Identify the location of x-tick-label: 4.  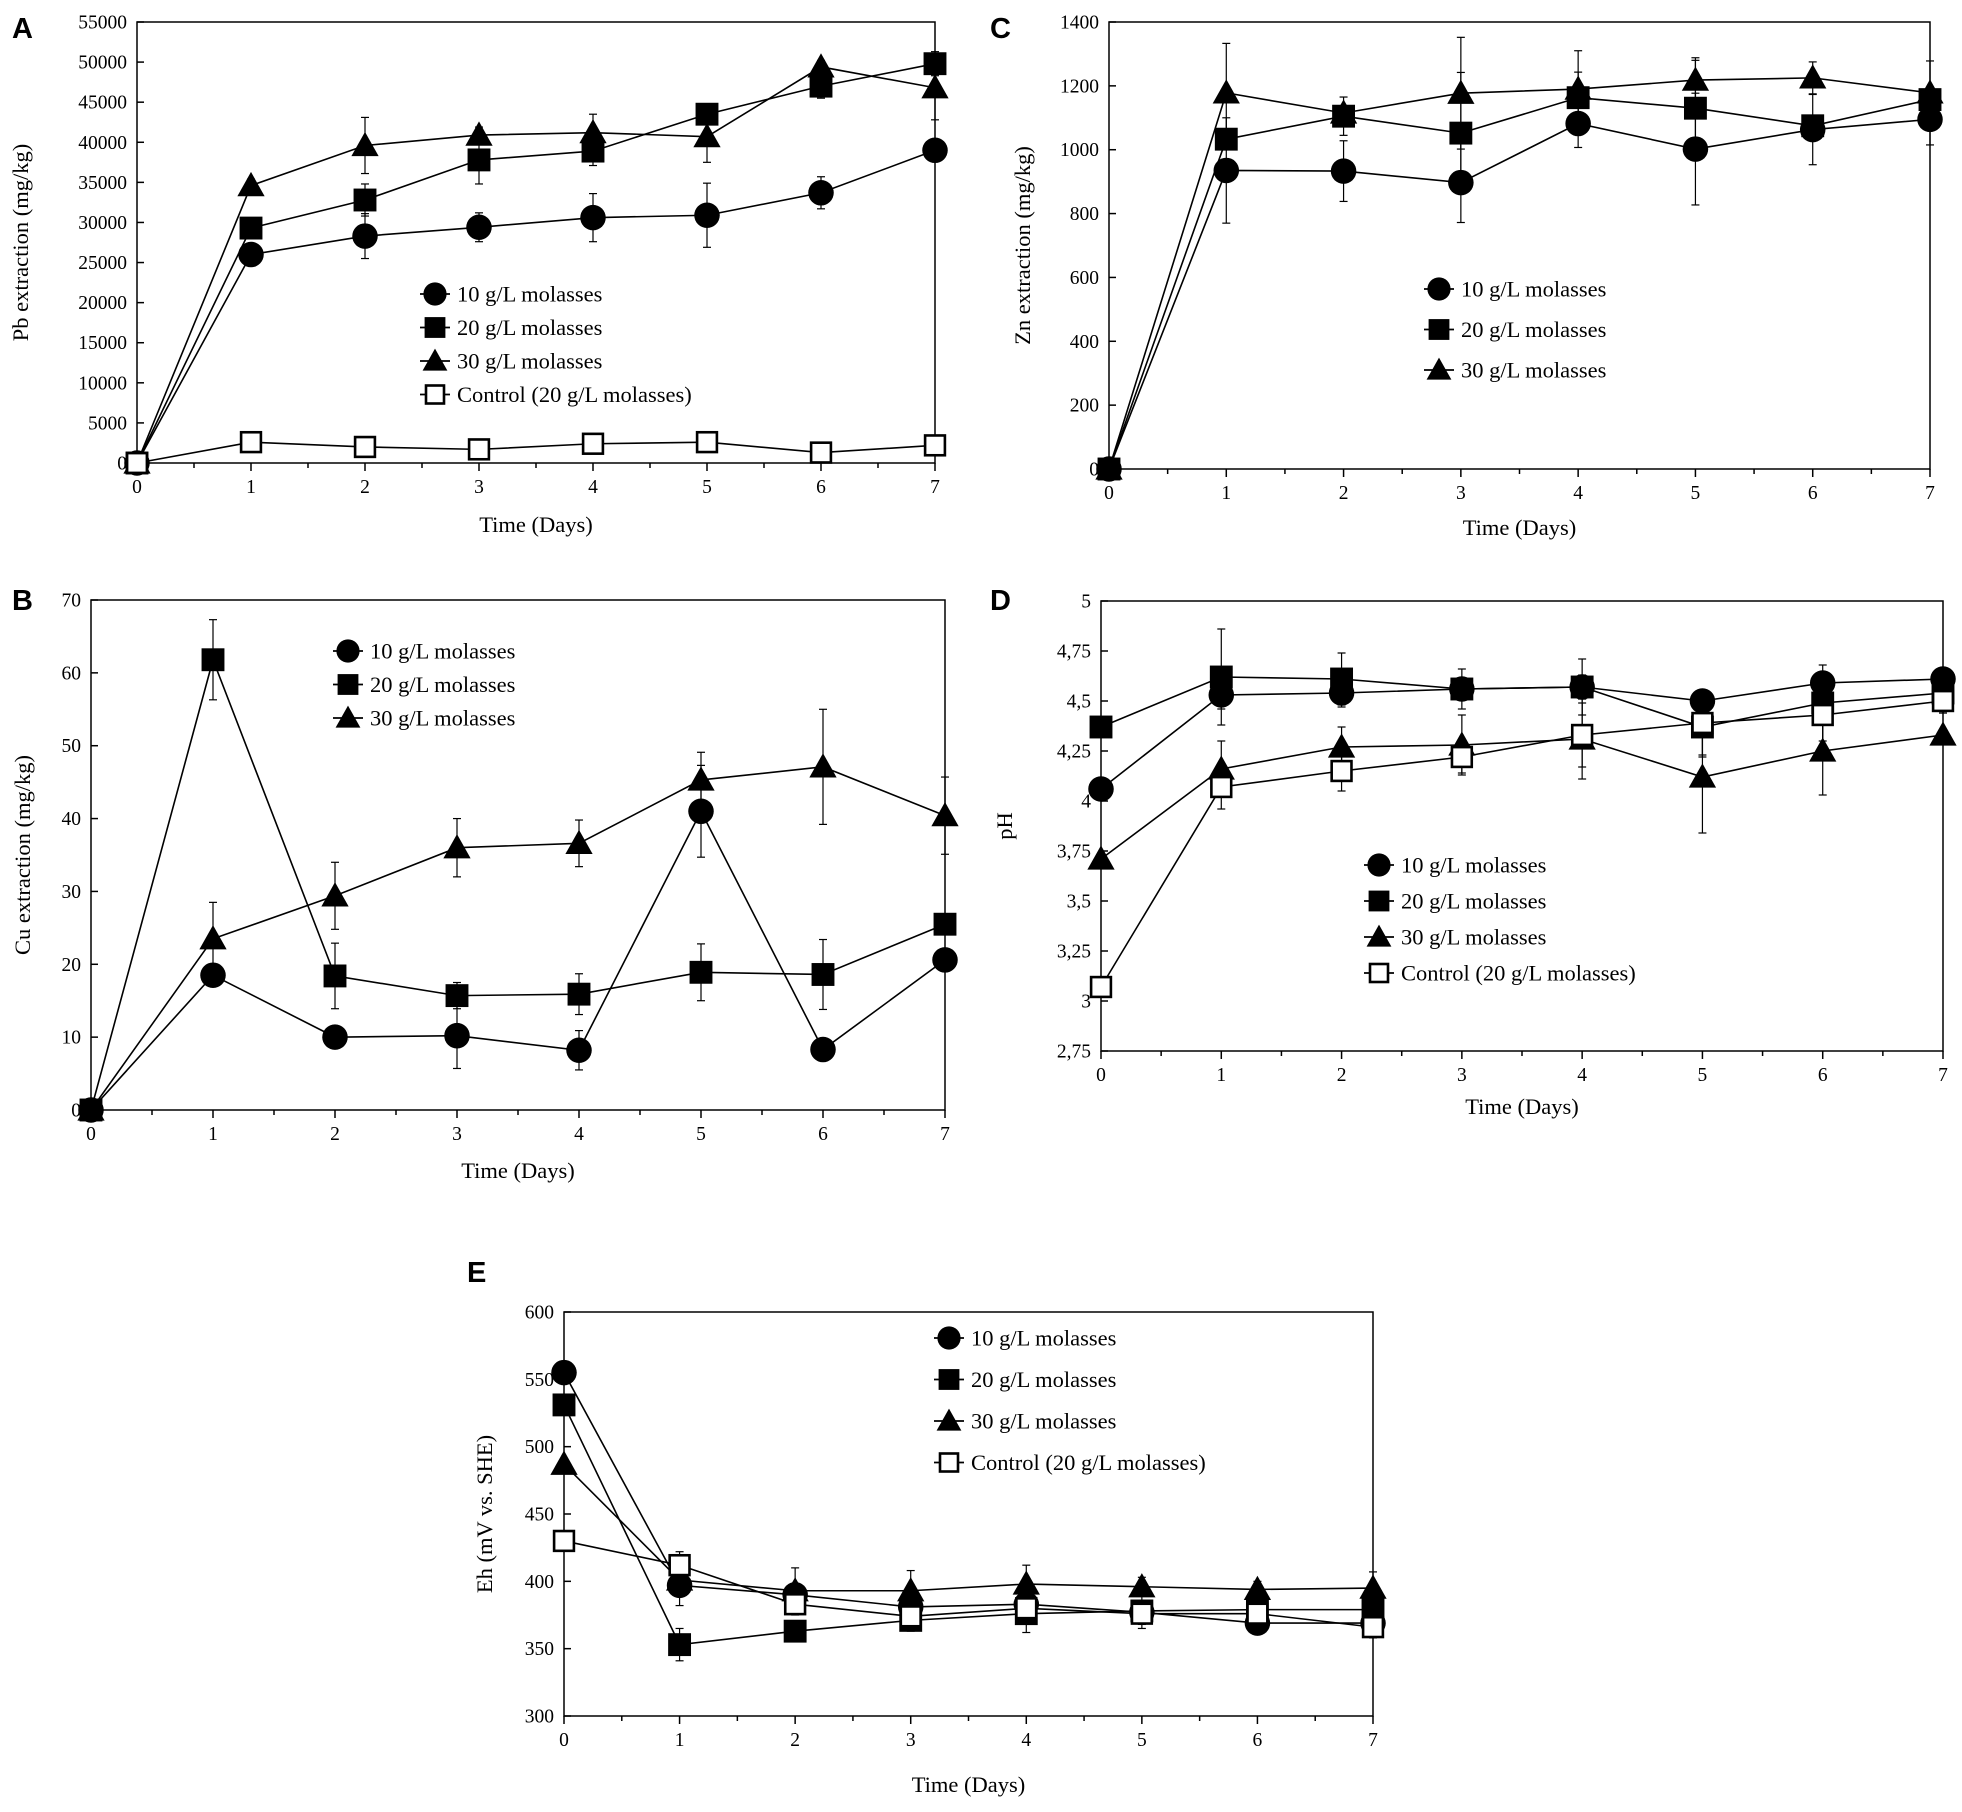
(593, 487).